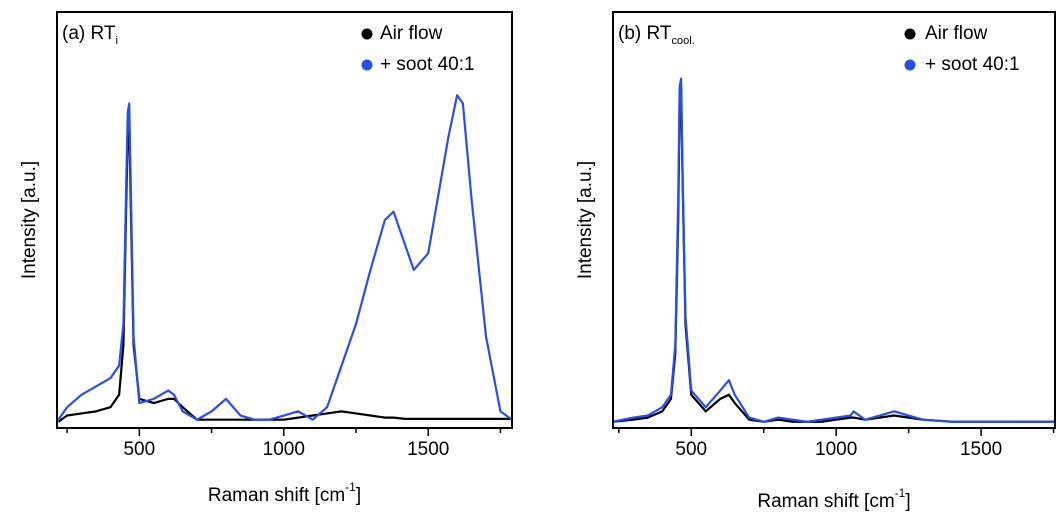 The image size is (1056, 515). Describe the element at coordinates (682, 41) in the screenshot. I see `title-subscript: cool.` at that location.